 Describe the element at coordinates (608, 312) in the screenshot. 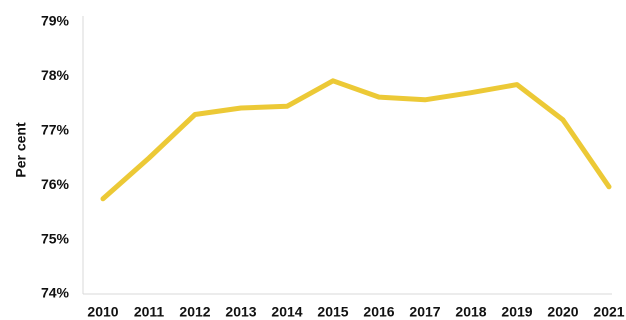

I see `x-tick-label: 2021` at that location.